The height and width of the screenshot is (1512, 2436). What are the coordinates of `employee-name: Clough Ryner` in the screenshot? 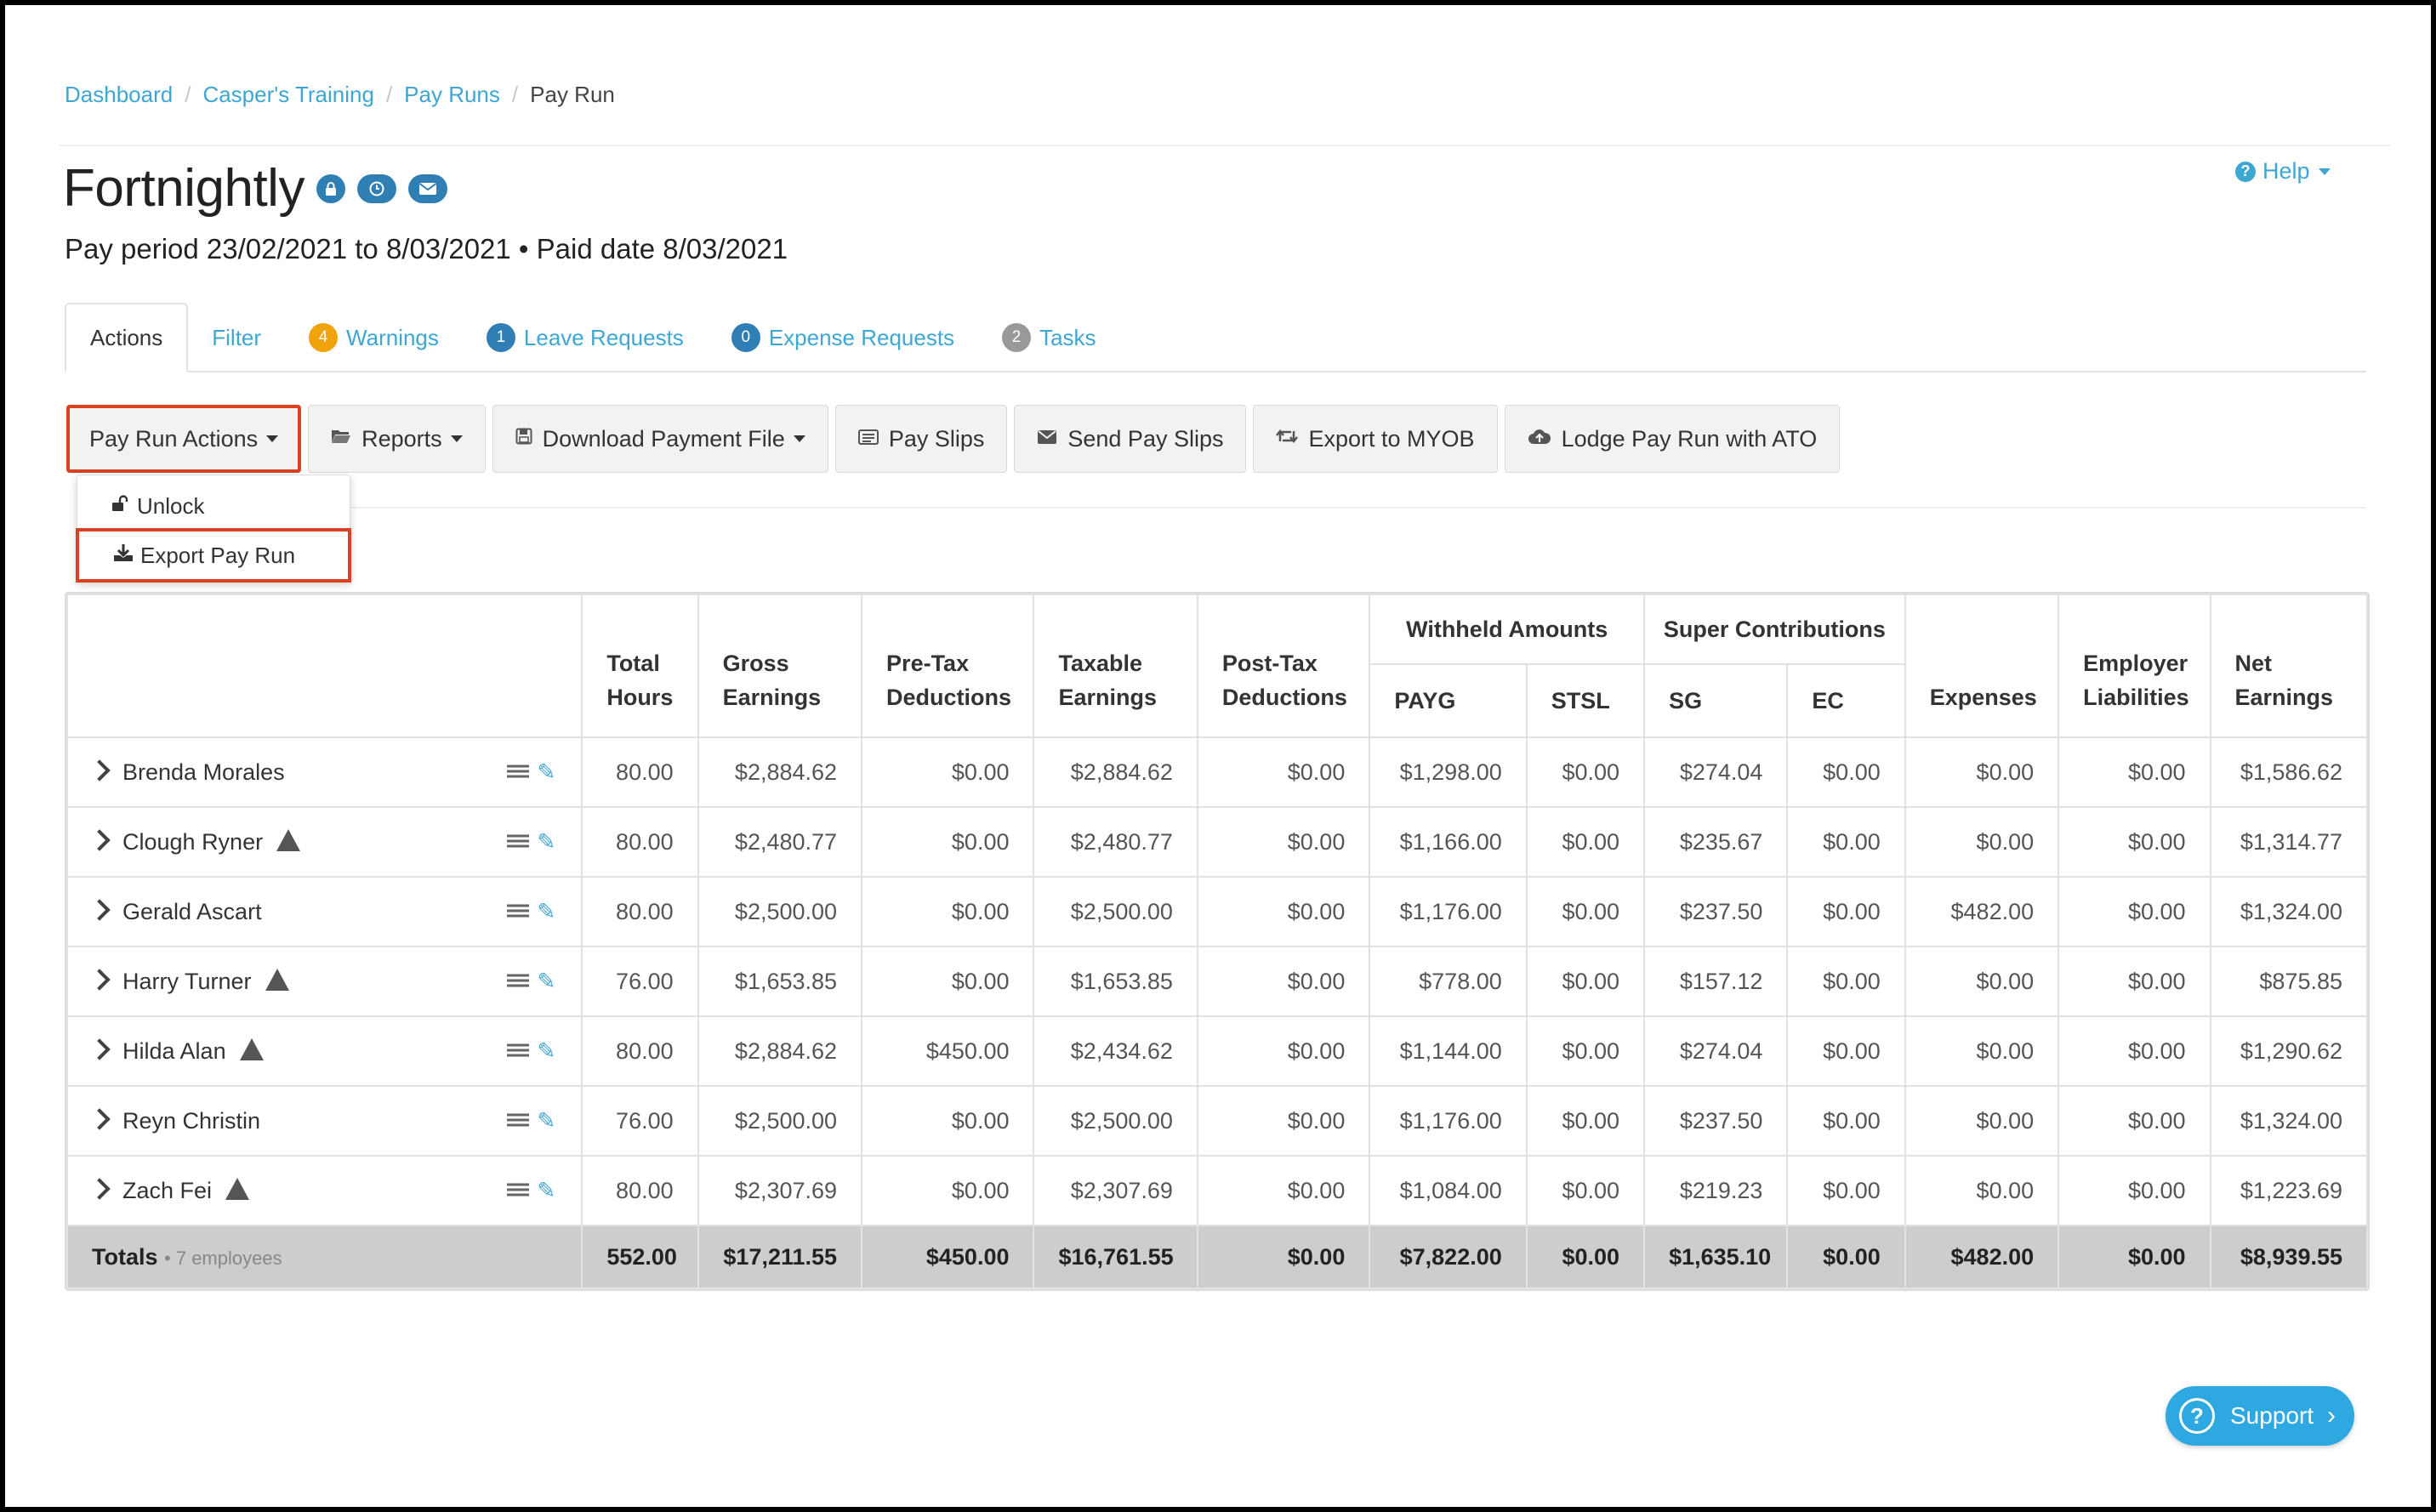 It's located at (193, 841).